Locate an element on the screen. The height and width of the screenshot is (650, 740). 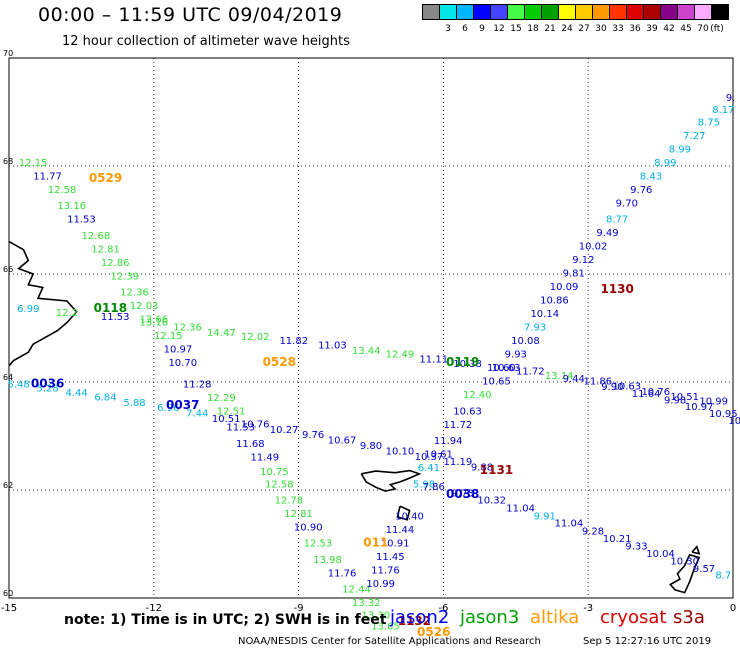
wave-height-value: 10.63 is located at coordinates (506, 368).